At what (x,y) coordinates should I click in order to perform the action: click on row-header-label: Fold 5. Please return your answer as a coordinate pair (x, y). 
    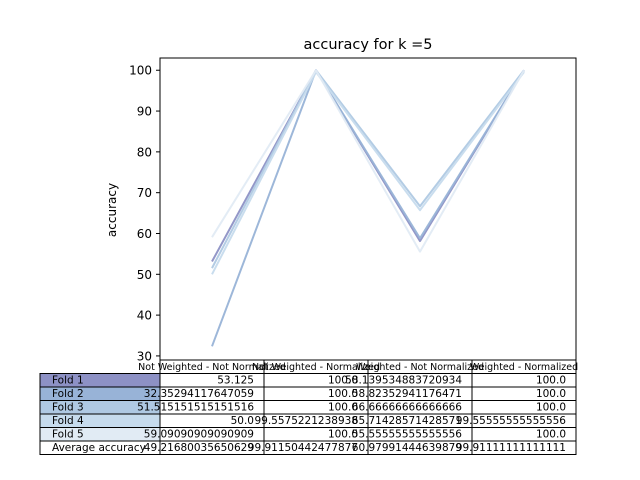
    Looking at the image, I should click on (68, 435).